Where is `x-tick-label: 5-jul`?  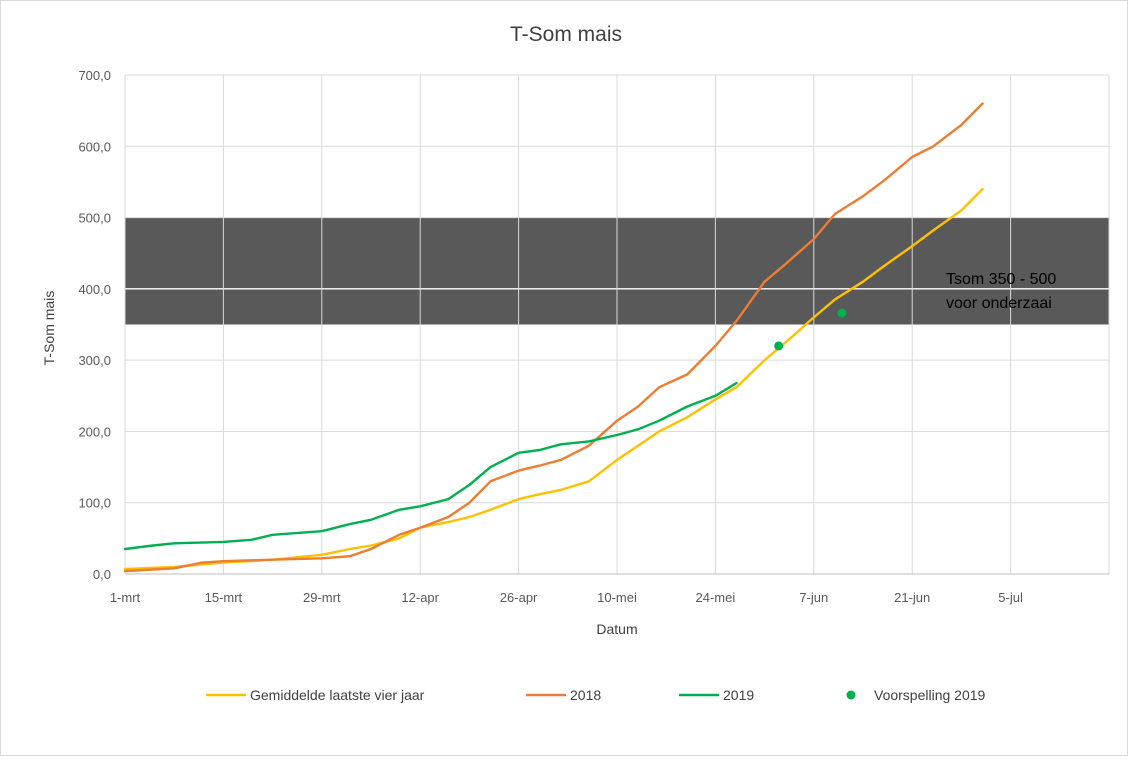
x-tick-label: 5-jul is located at coordinates (1010, 597).